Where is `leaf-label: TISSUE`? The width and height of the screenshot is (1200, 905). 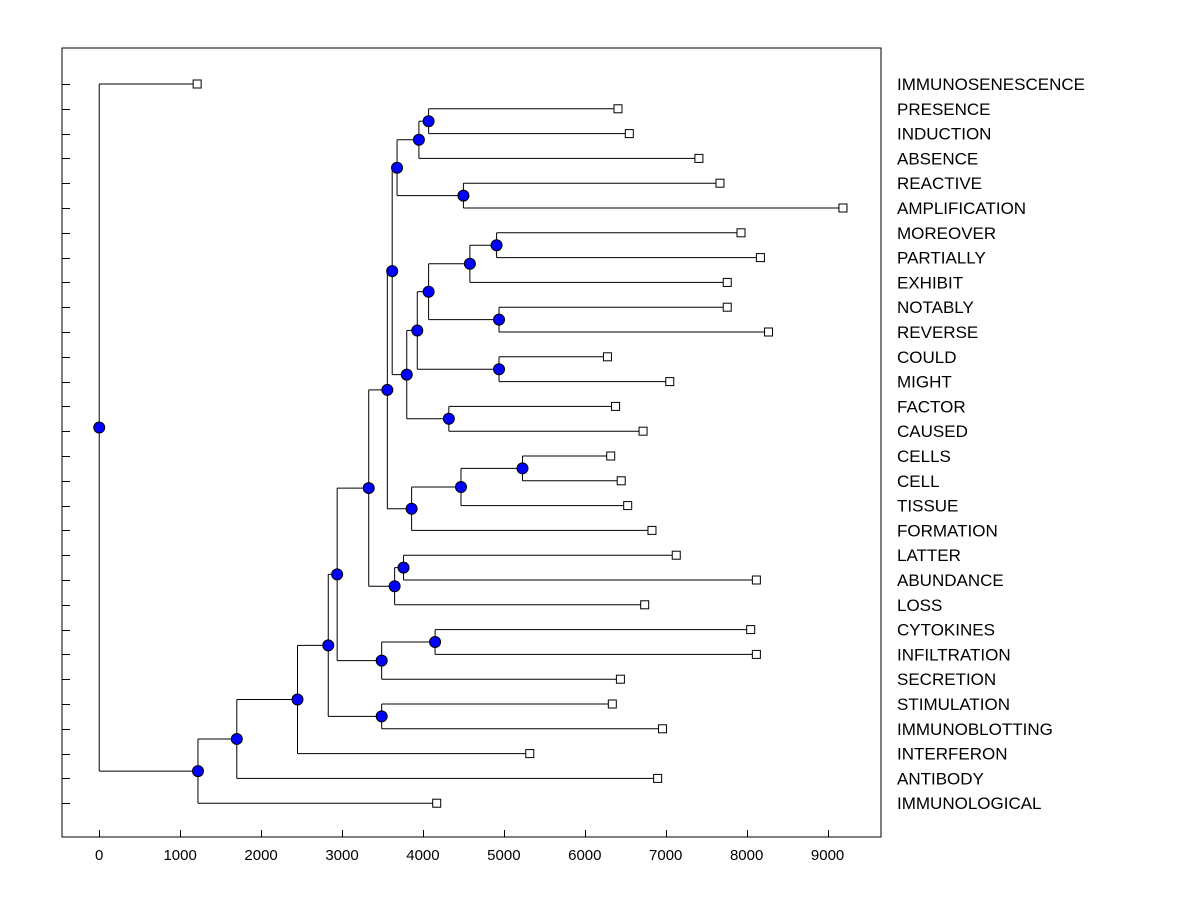 leaf-label: TISSUE is located at coordinates (927, 506).